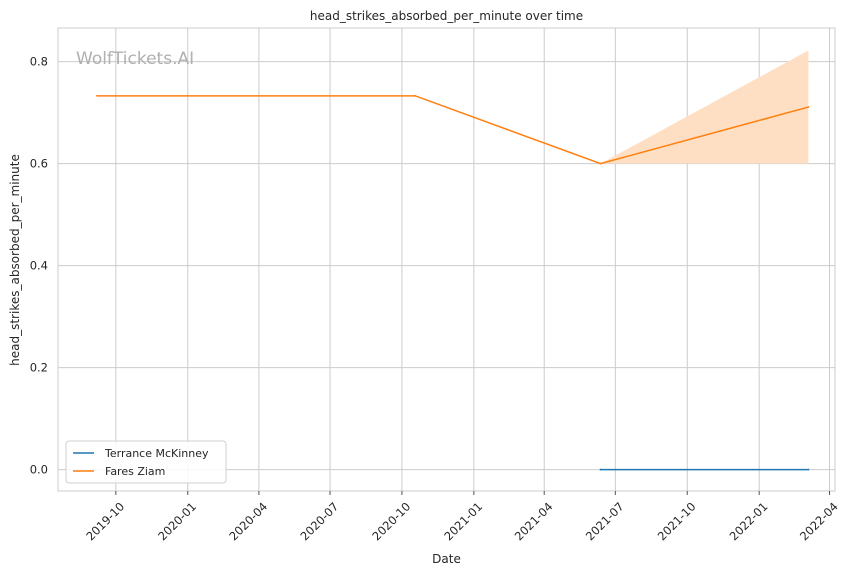 This screenshot has height=575, width=859. Describe the element at coordinates (463, 521) in the screenshot. I see `x-tick-label: 2021-01` at that location.